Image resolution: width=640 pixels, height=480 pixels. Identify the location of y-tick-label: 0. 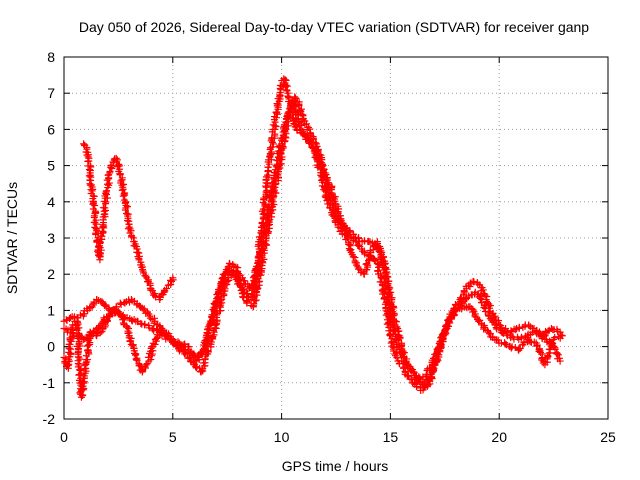
(51, 347).